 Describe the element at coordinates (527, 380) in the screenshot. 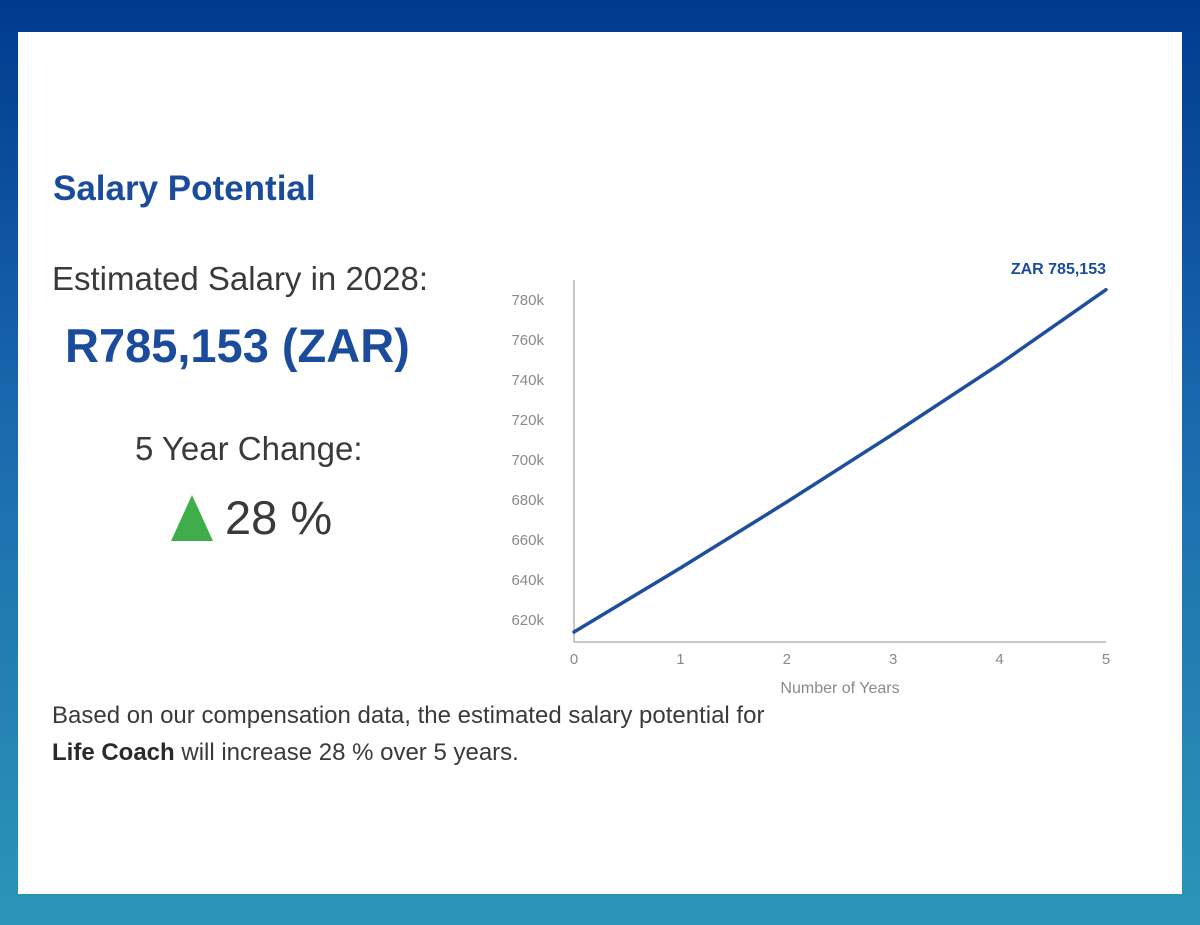

I see `y-tick-label: 740k` at that location.